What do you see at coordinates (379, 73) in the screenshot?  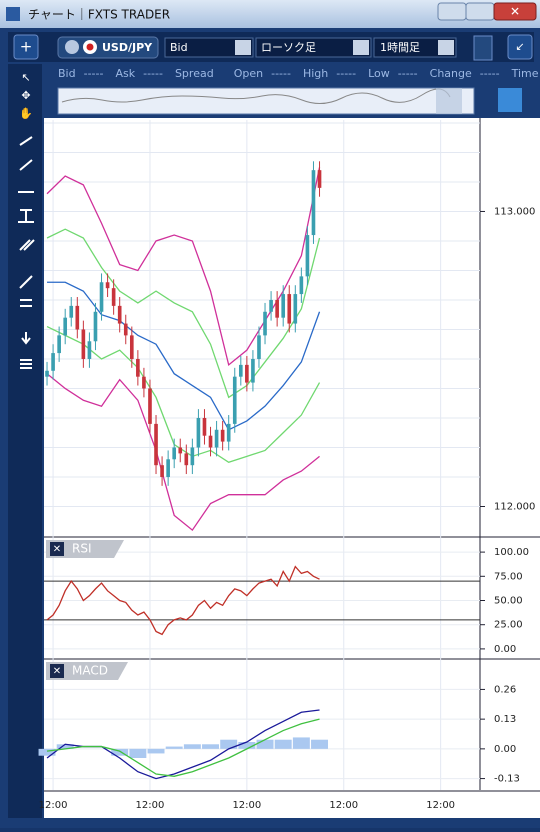 I see `quote-label: Low` at bounding box center [379, 73].